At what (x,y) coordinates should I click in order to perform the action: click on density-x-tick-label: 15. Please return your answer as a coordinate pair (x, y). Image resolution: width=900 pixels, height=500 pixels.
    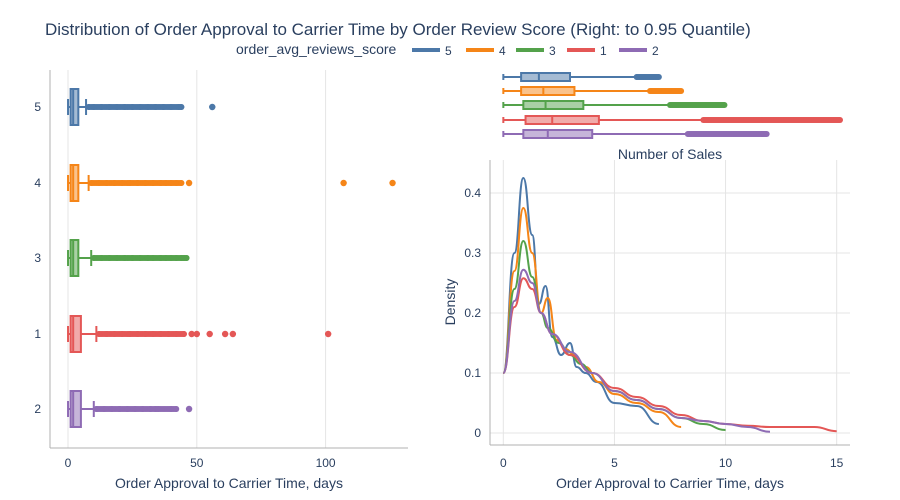
    Looking at the image, I should click on (837, 463).